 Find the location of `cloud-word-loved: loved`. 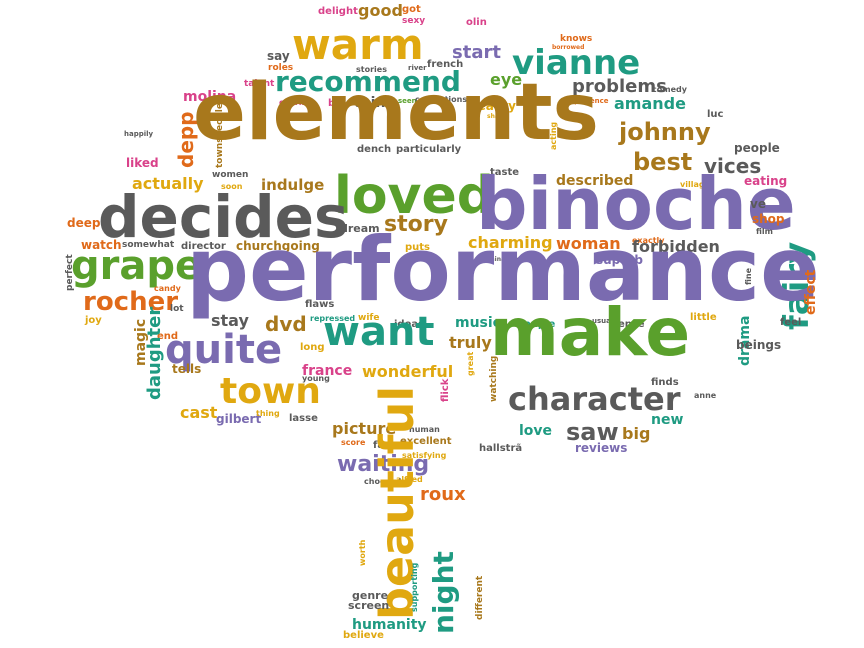

cloud-word-loved: loved is located at coordinates (414, 196).